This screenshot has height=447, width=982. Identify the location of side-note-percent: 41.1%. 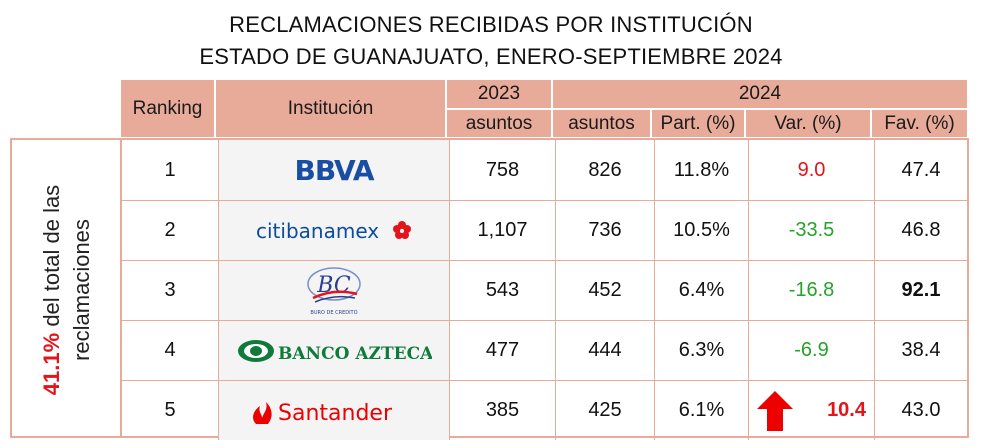
(51, 364).